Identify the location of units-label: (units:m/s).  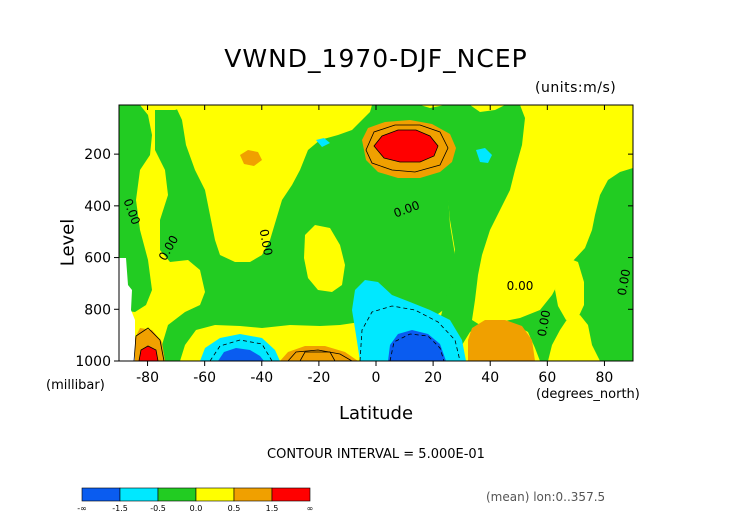
(576, 88).